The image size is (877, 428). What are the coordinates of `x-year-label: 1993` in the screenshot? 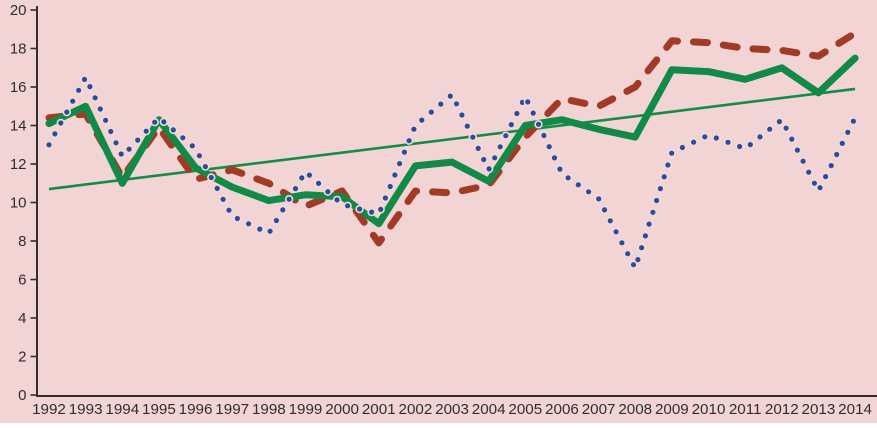 It's located at (86, 409).